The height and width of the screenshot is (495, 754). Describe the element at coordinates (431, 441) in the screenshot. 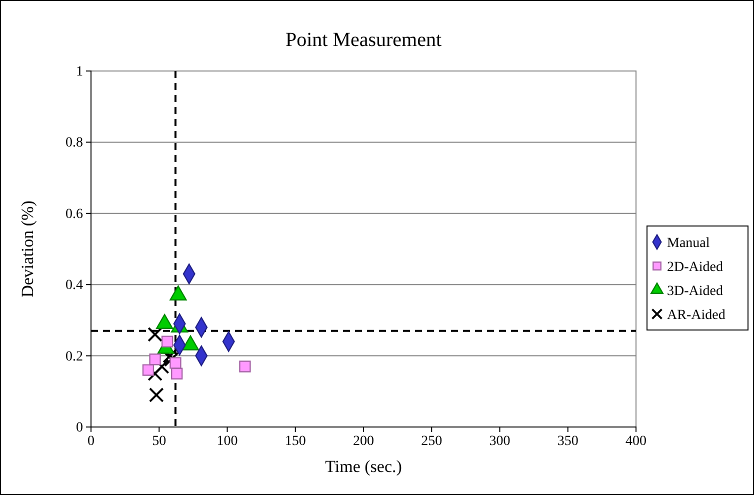

I see `x-tick-label: 250` at that location.